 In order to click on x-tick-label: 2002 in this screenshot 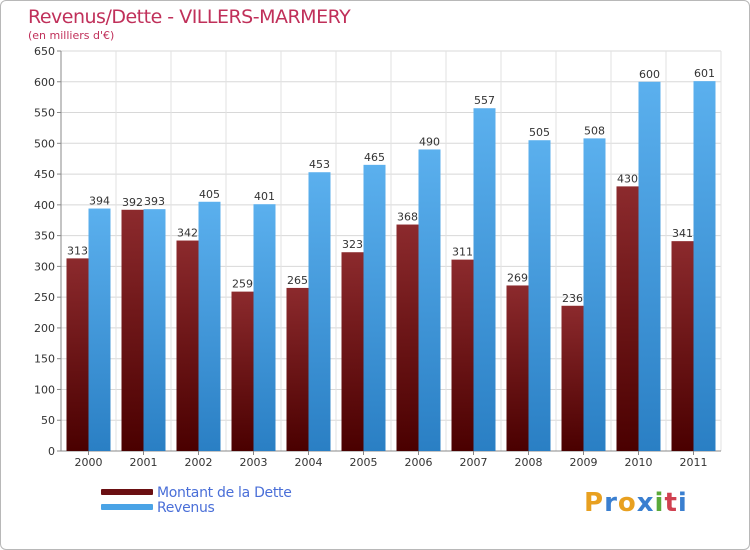, I will do `click(199, 462)`.